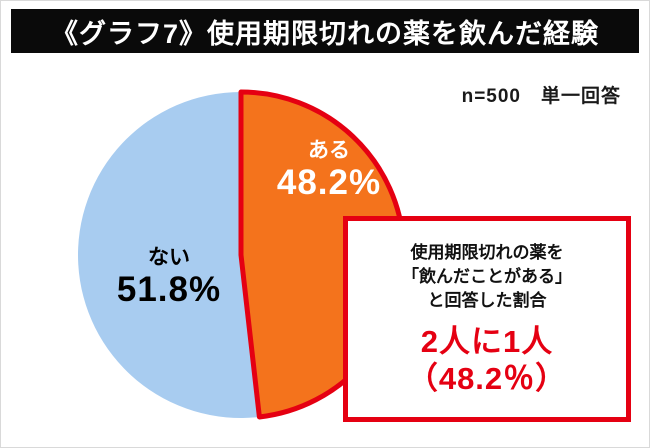 The image size is (650, 448). What do you see at coordinates (487, 300) in the screenshot?
I see `callout-line3: と回答した割合` at bounding box center [487, 300].